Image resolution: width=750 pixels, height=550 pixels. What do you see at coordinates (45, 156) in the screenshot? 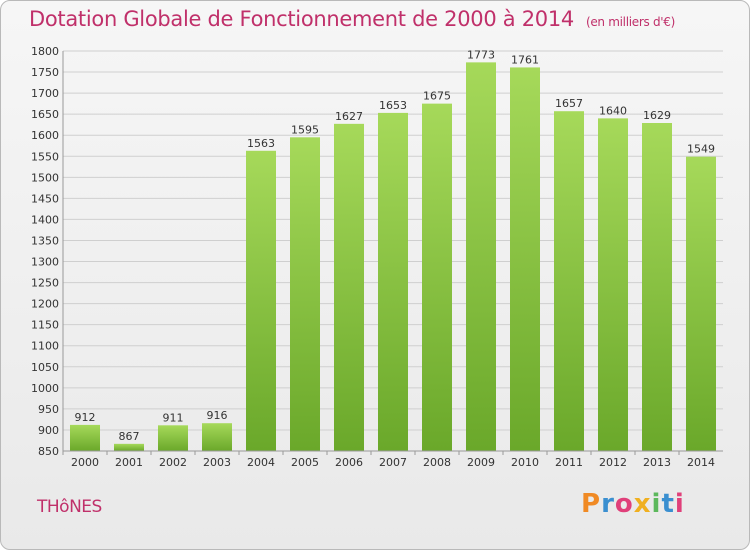
I see `y-tick-label: 1550` at bounding box center [45, 156].